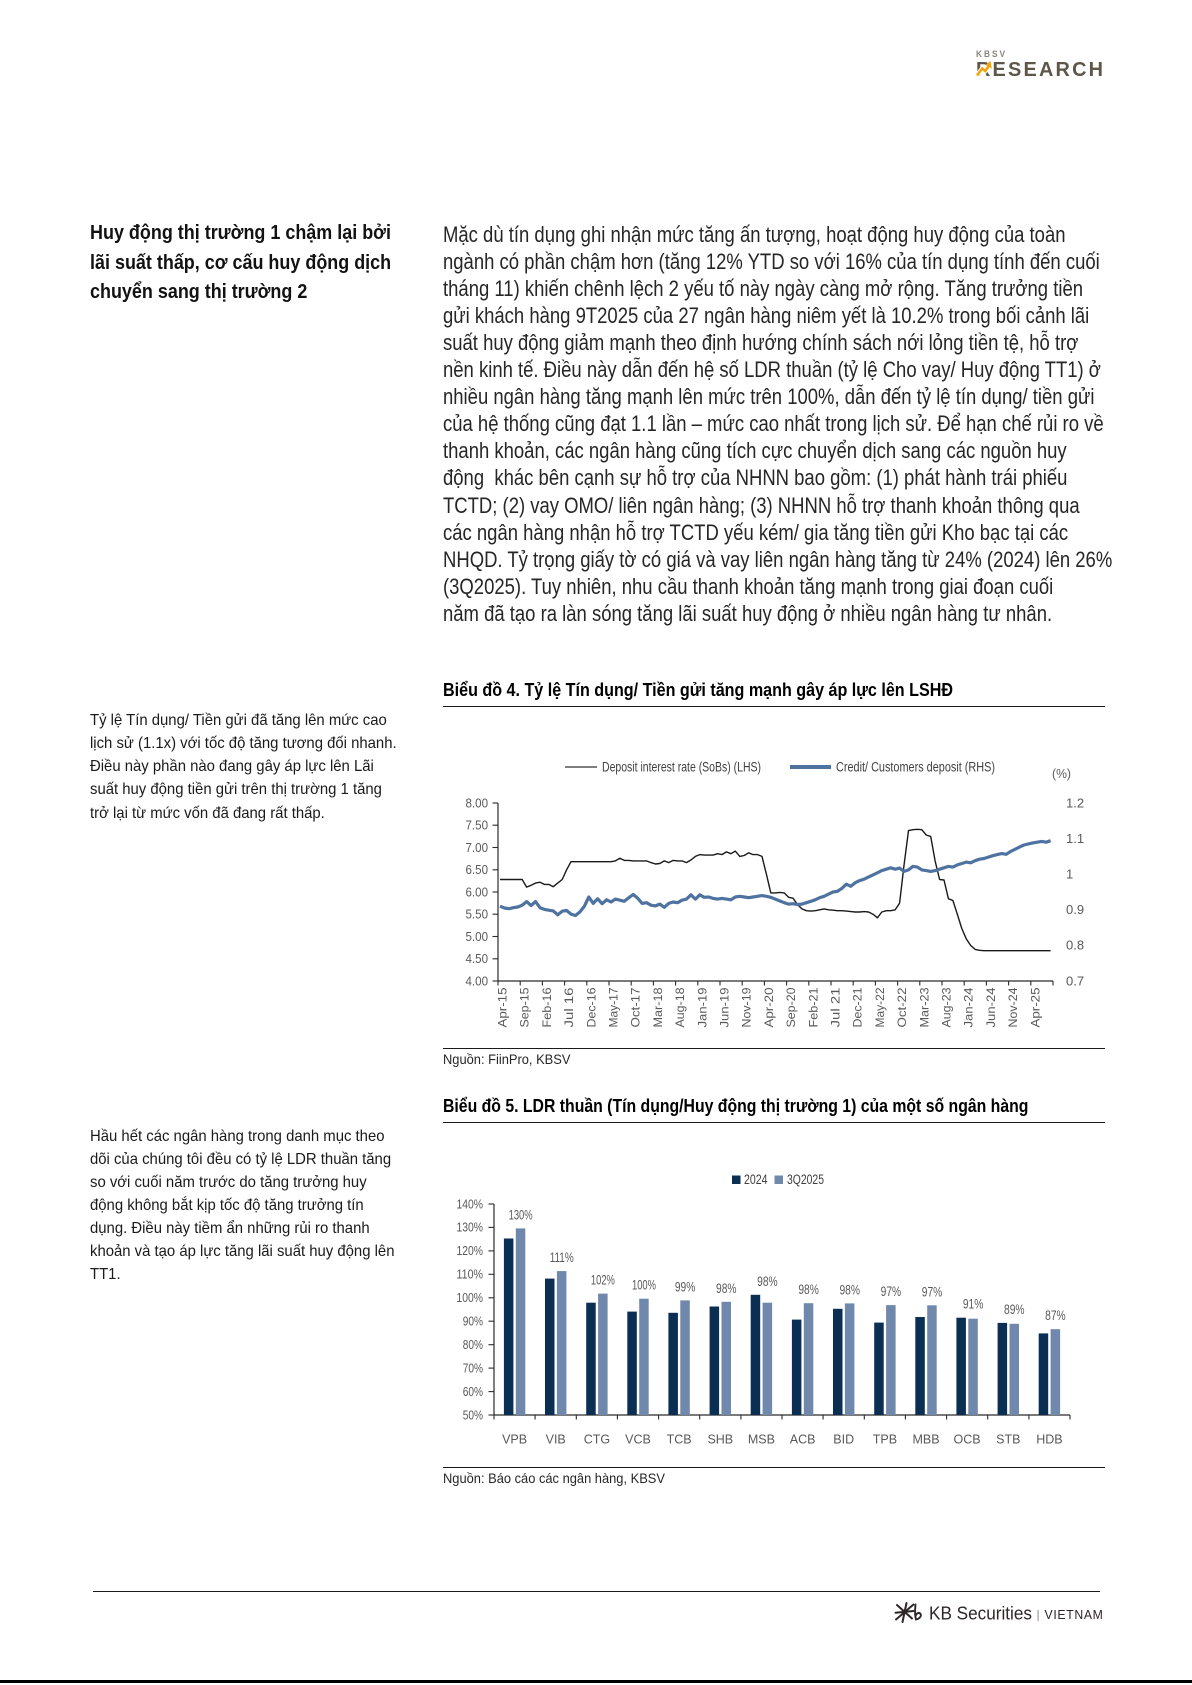 The width and height of the screenshot is (1192, 1685). Describe the element at coordinates (770, 1008) in the screenshot. I see `svg-text: Apr-20` at that location.